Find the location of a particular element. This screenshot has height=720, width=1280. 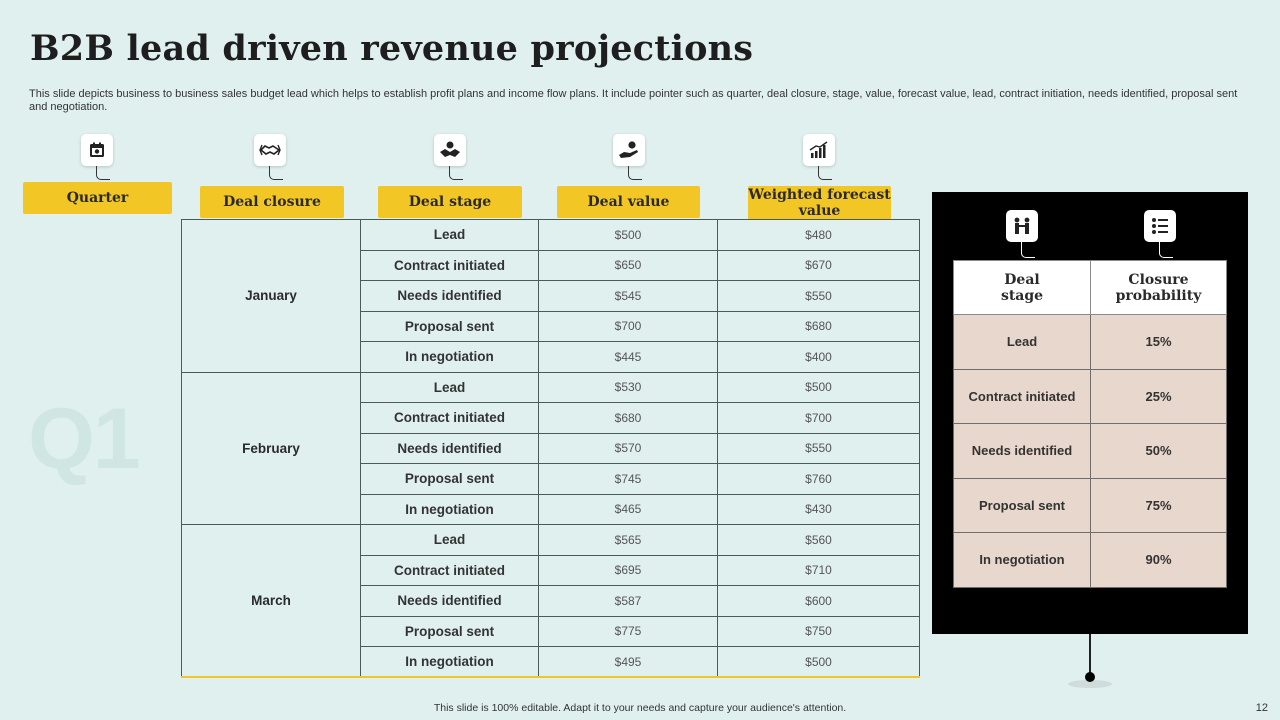

forecast-connector is located at coordinates (825, 173).